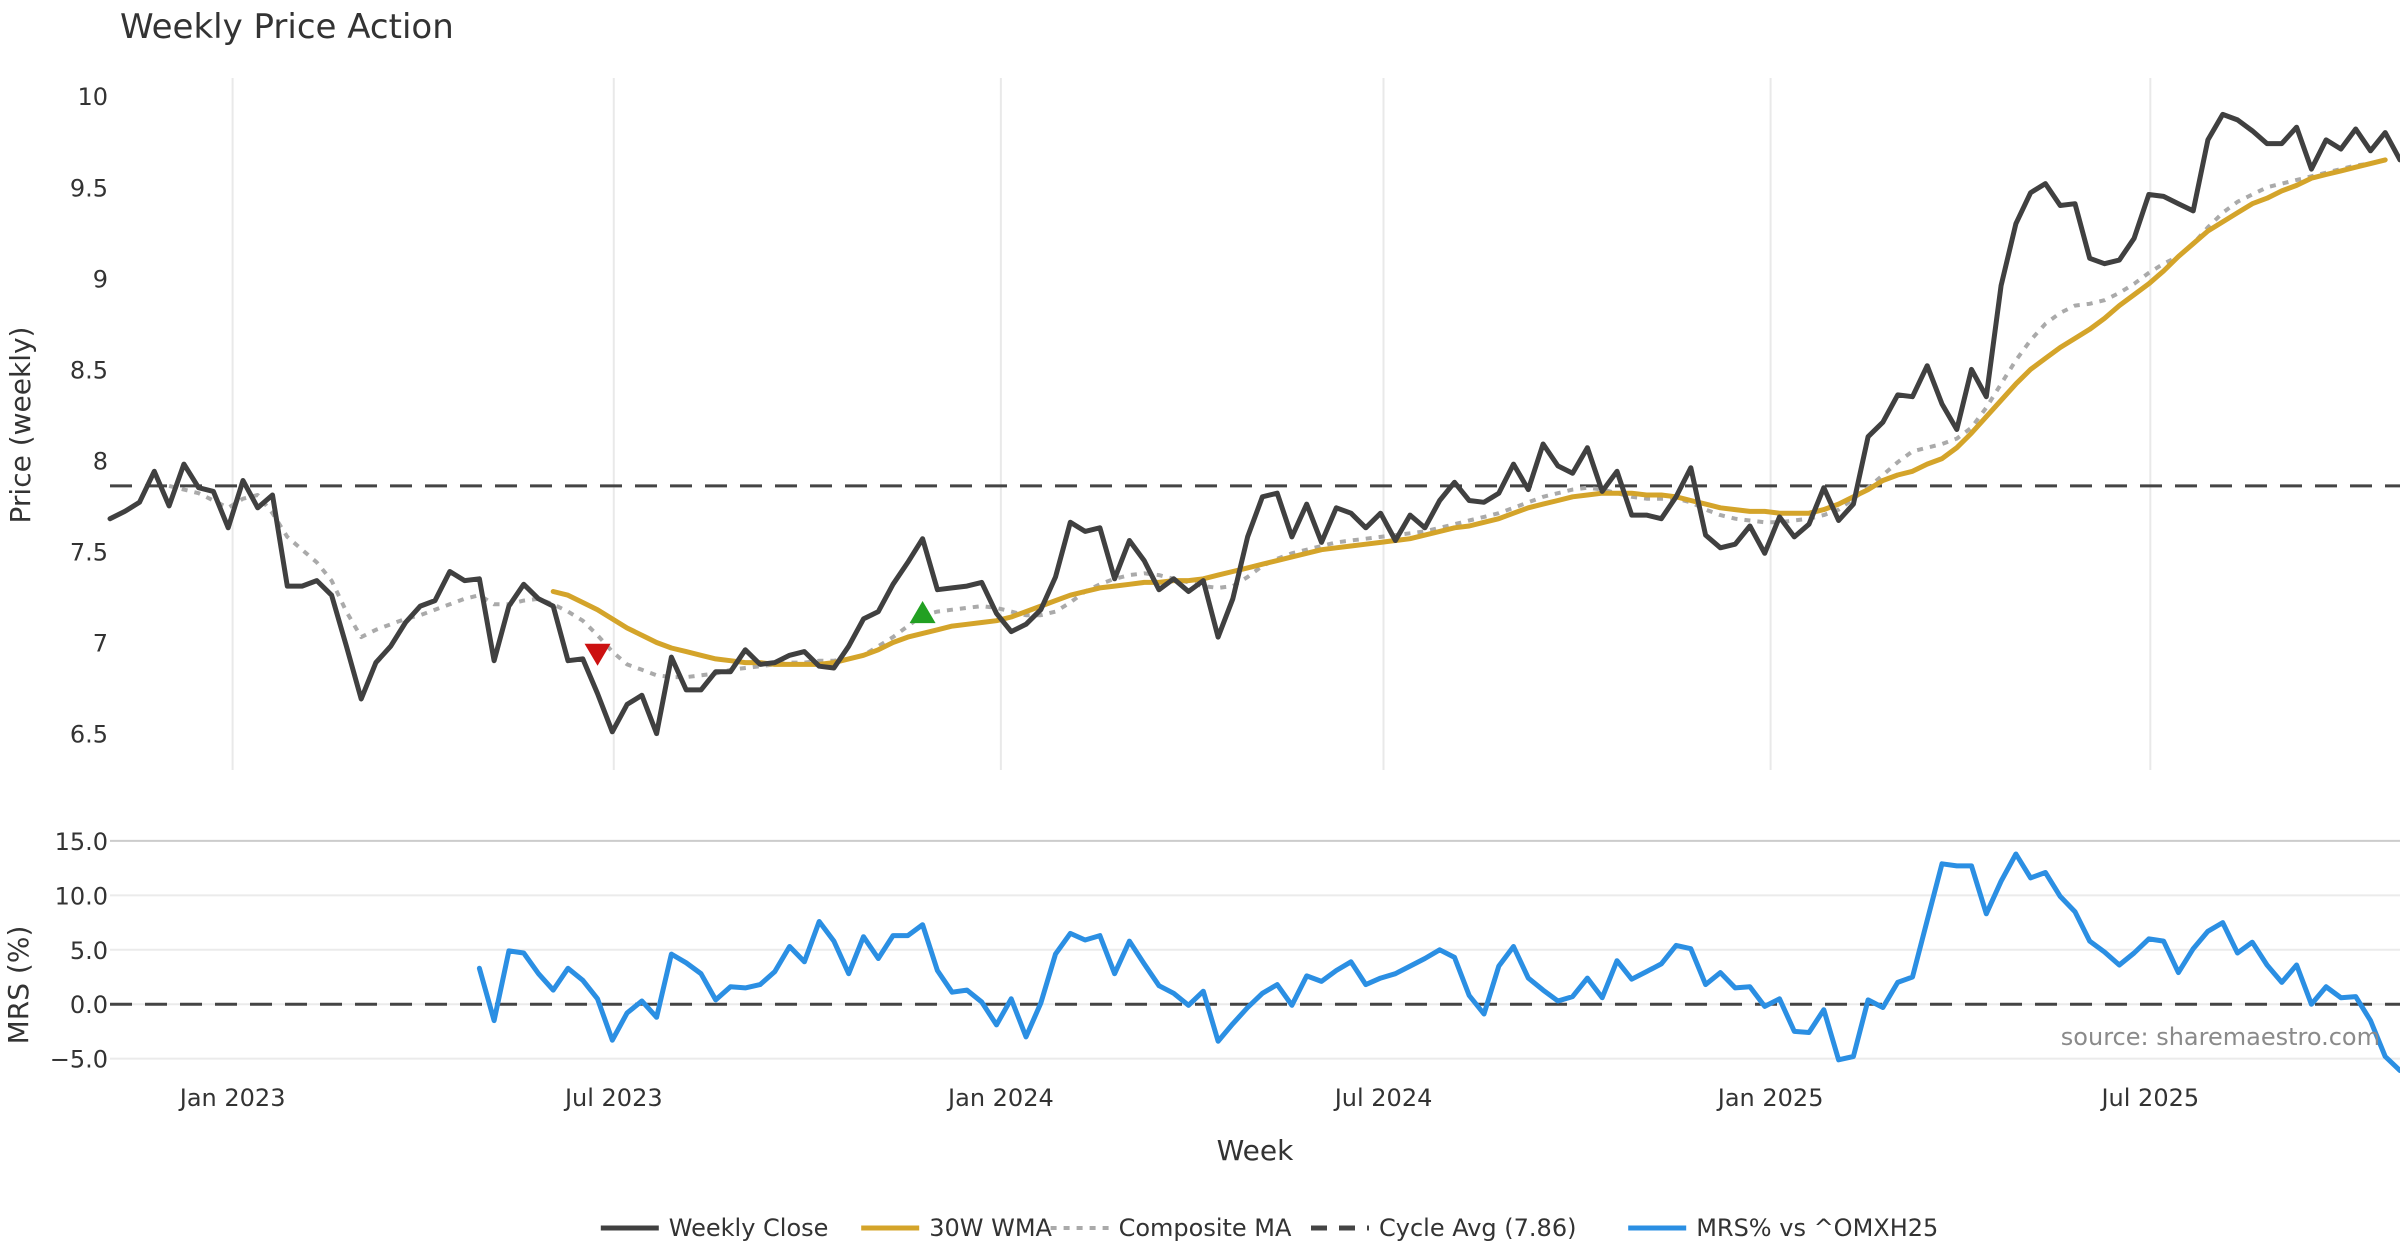 This screenshot has width=2400, height=1260. I want to click on mrs-mrs-vs-omxh25-line, so click(1438, 962).